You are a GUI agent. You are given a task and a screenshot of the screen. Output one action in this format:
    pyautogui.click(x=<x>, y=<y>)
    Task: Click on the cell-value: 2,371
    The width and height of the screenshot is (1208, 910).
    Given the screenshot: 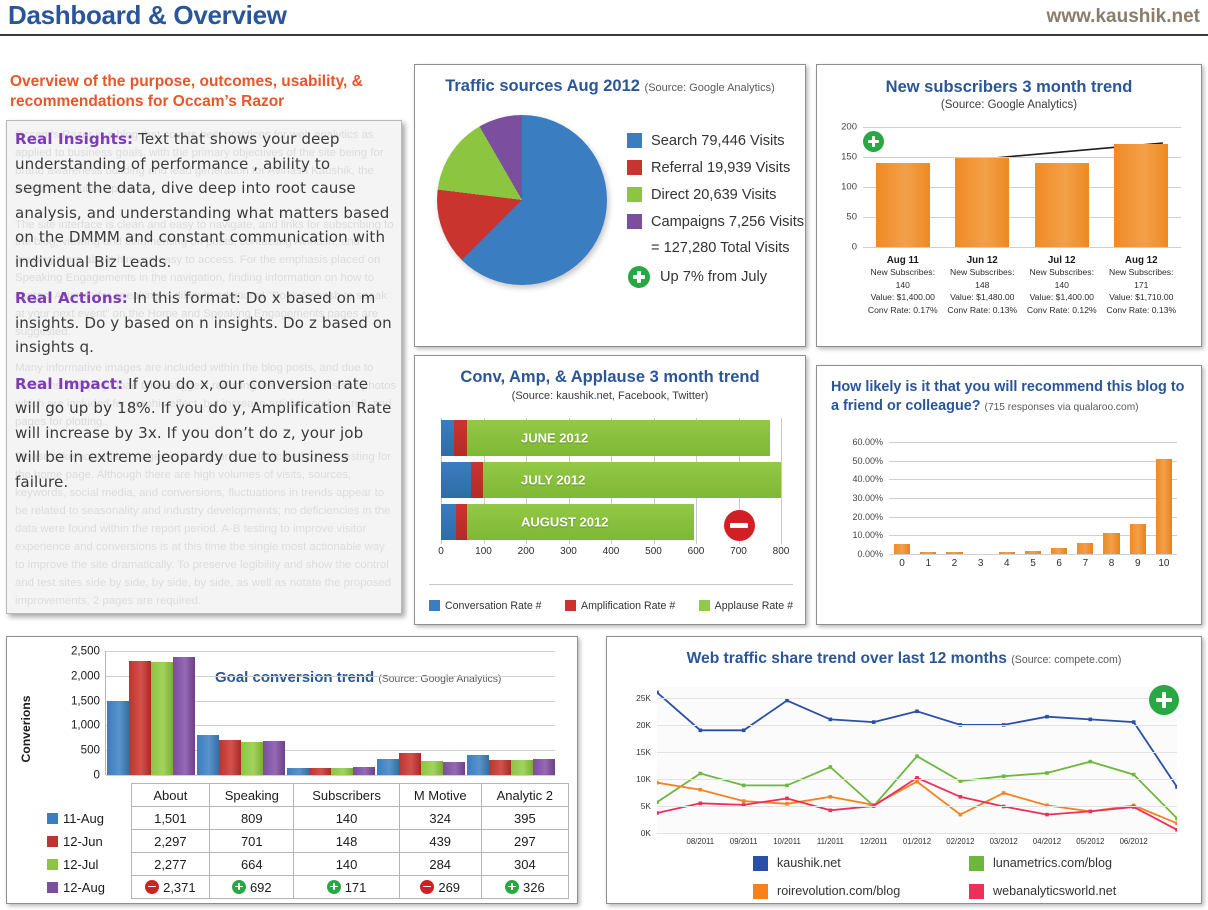 What is the action you would take?
    pyautogui.click(x=179, y=887)
    